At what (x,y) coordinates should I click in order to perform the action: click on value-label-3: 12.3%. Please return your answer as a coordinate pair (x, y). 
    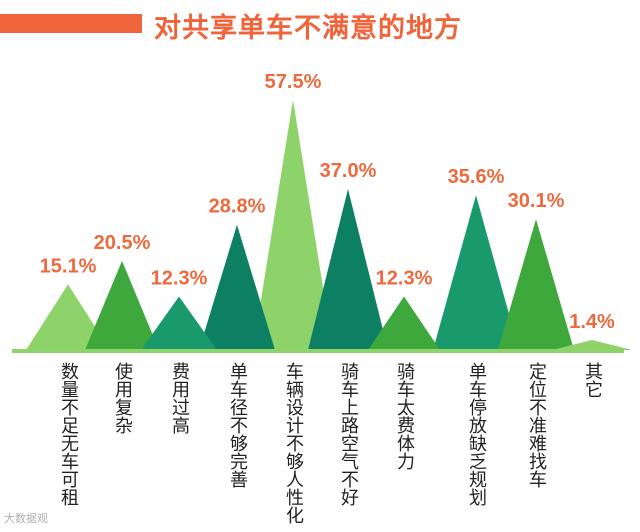
    Looking at the image, I should click on (179, 278).